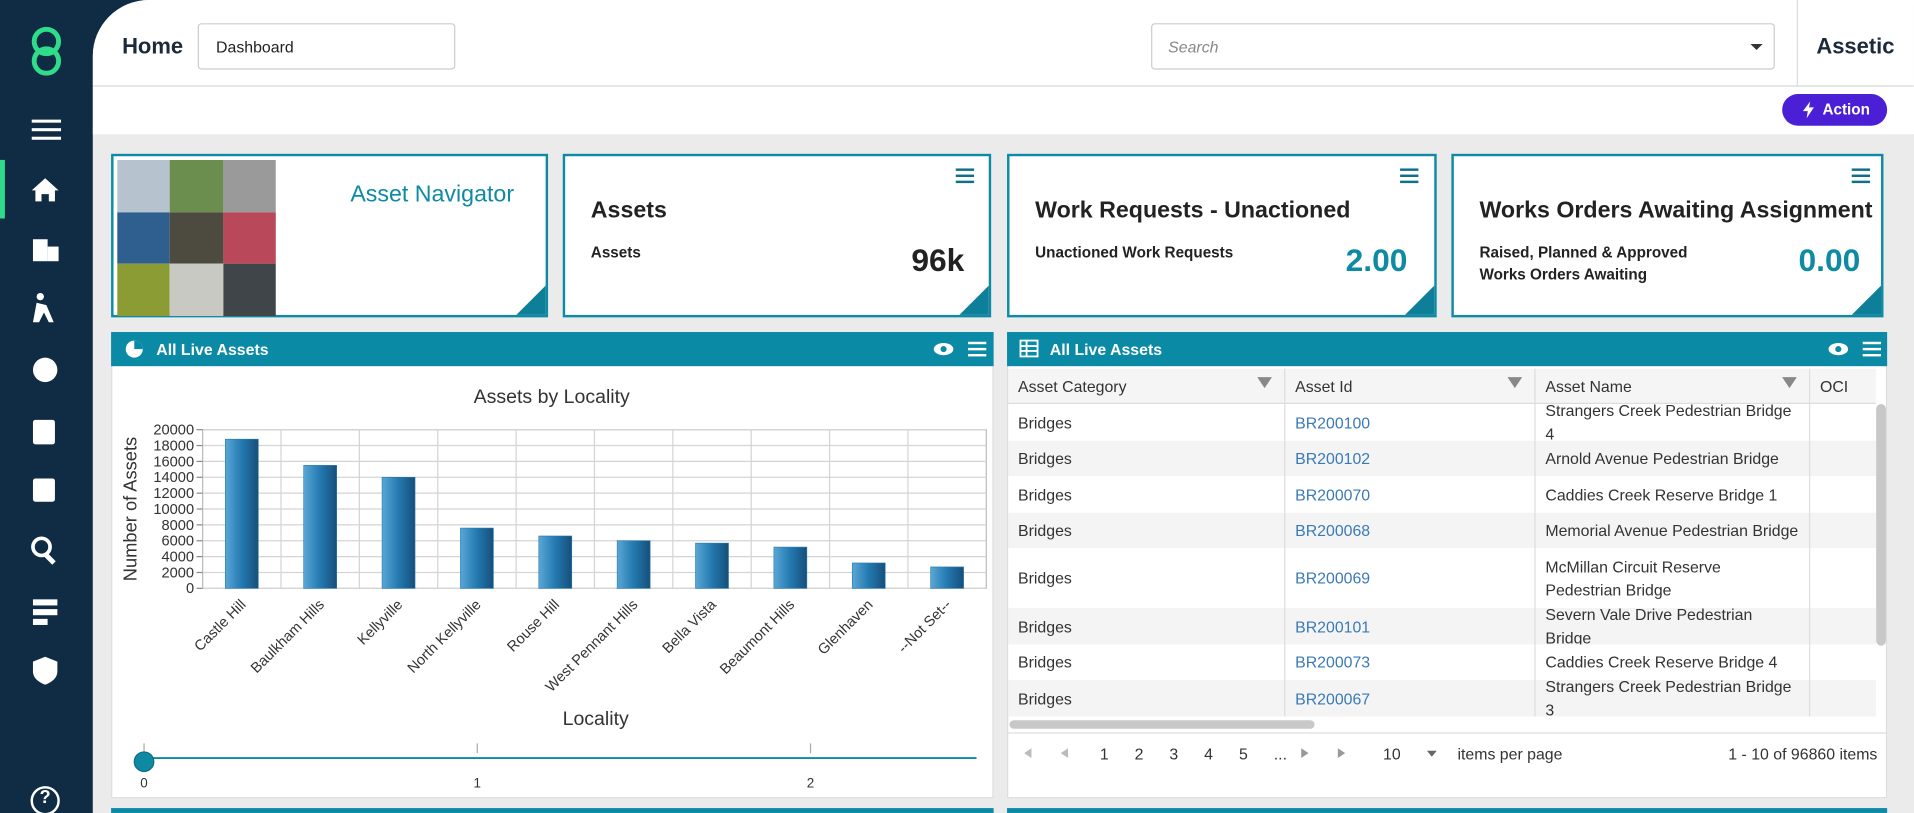 Image resolution: width=1914 pixels, height=813 pixels. I want to click on chart-title: Assets by Locality, so click(552, 397).